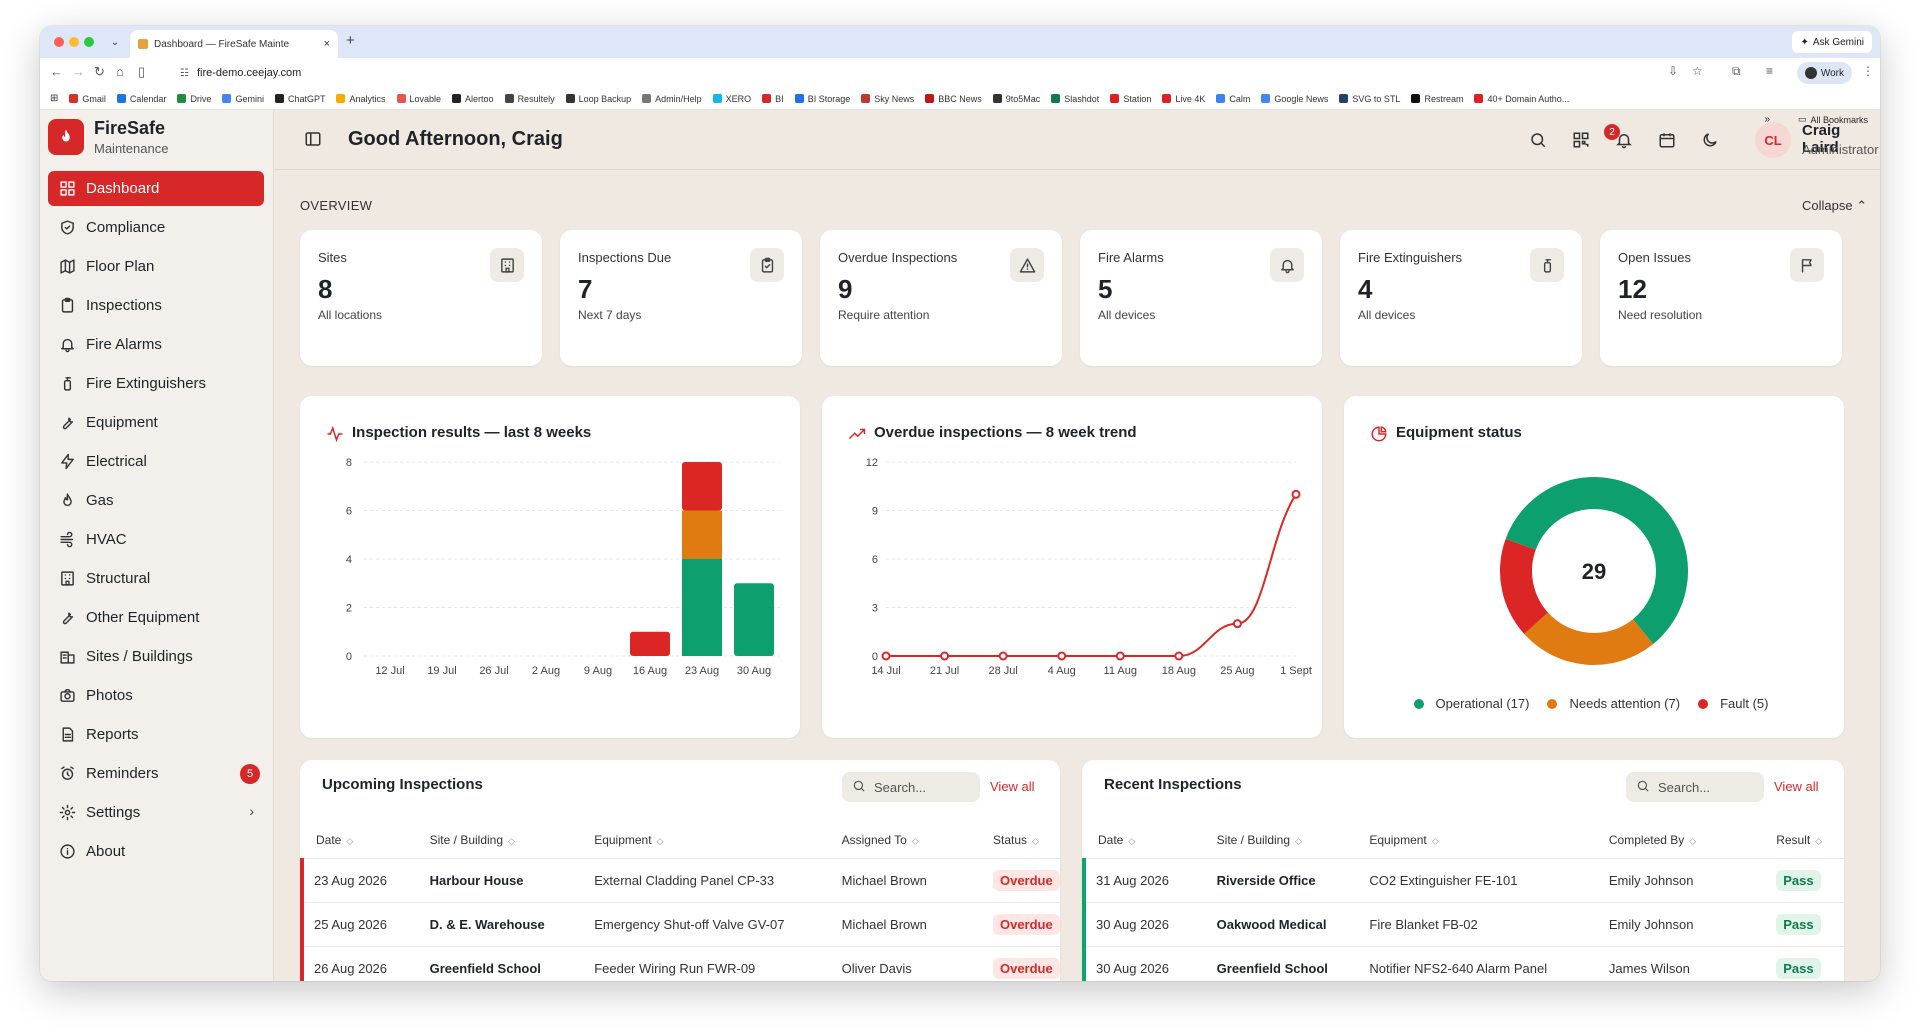  I want to click on bookmark-item: BBC News, so click(953, 99).